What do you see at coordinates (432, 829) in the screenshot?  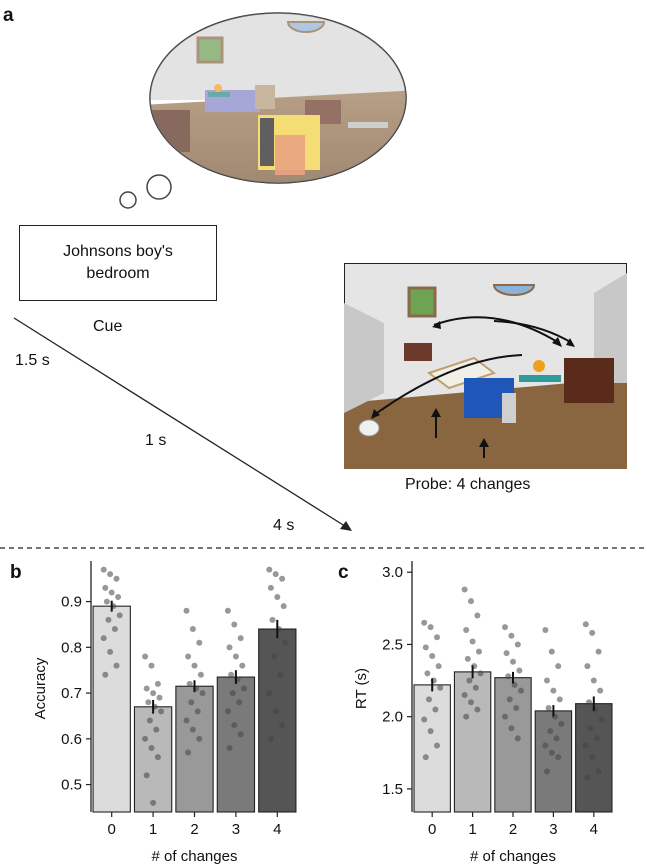 I see `x-tick-label: 0` at bounding box center [432, 829].